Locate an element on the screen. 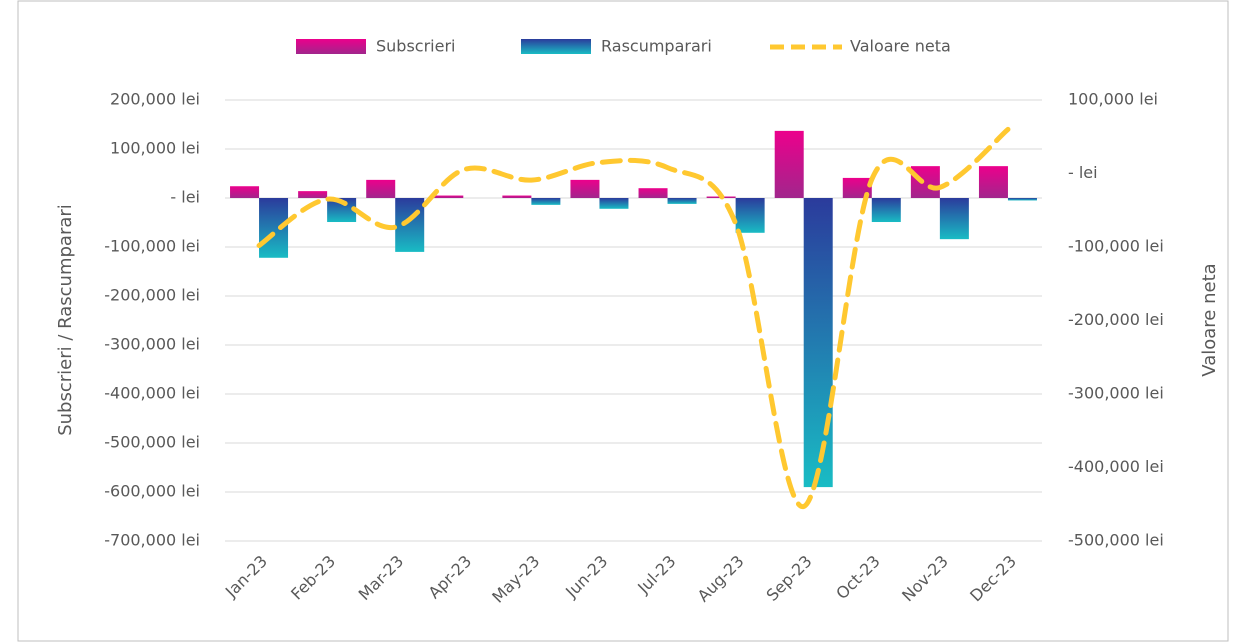 Image resolution: width=1246 pixels, height=644 pixels. y-tick-label: -400,000 lei is located at coordinates (152, 393).